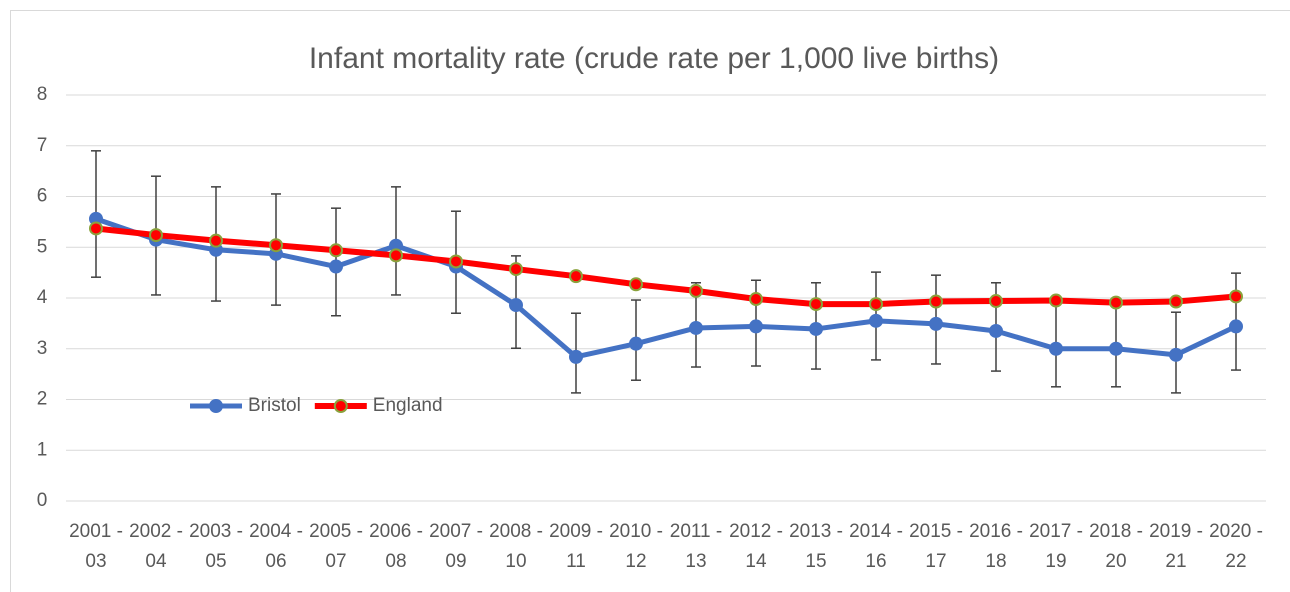 Image resolution: width=1290 pixels, height=592 pixels. Describe the element at coordinates (42, 399) in the screenshot. I see `y-tick-label: 2` at that location.